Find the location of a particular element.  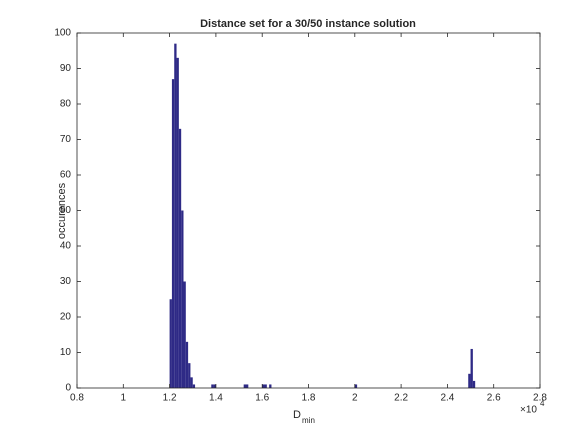

x-tick-label: 1.8 is located at coordinates (309, 398).